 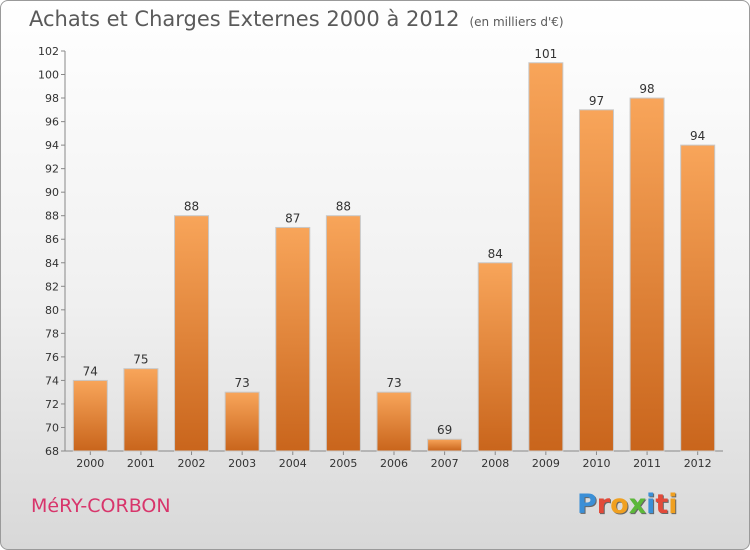 I want to click on y-tick-label: 72, so click(x=52, y=404).